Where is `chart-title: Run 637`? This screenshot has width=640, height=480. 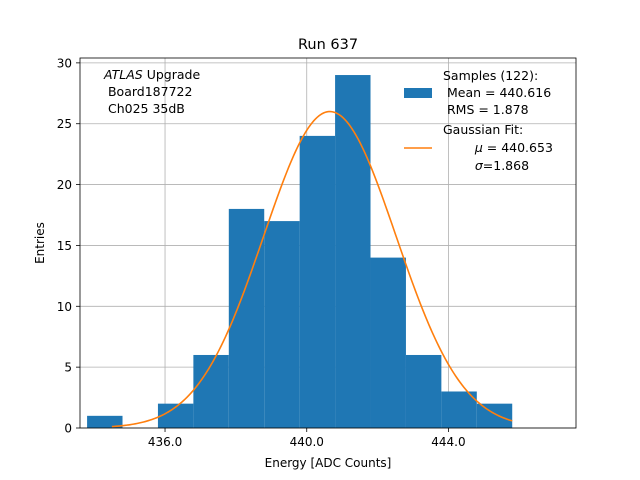 chart-title: Run 637 is located at coordinates (328, 45).